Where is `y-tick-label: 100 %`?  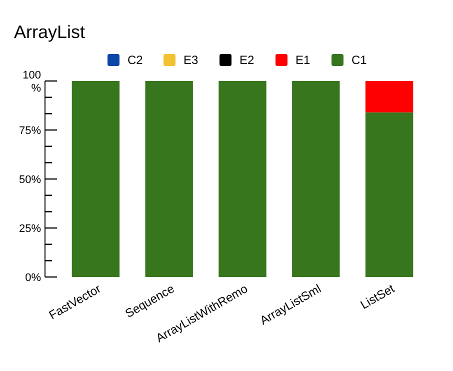
y-tick-label: 100 % is located at coordinates (32, 82).